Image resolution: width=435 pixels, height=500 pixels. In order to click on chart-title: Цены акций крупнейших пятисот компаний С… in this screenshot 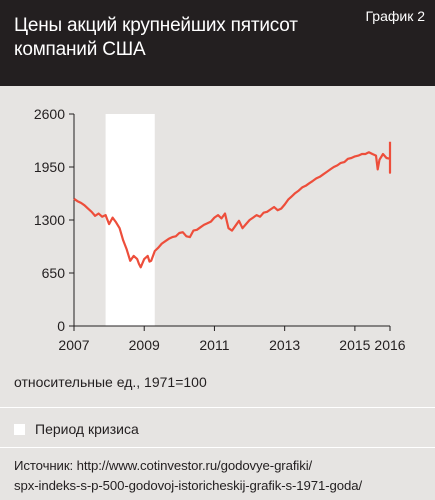, I will do `click(156, 37)`.